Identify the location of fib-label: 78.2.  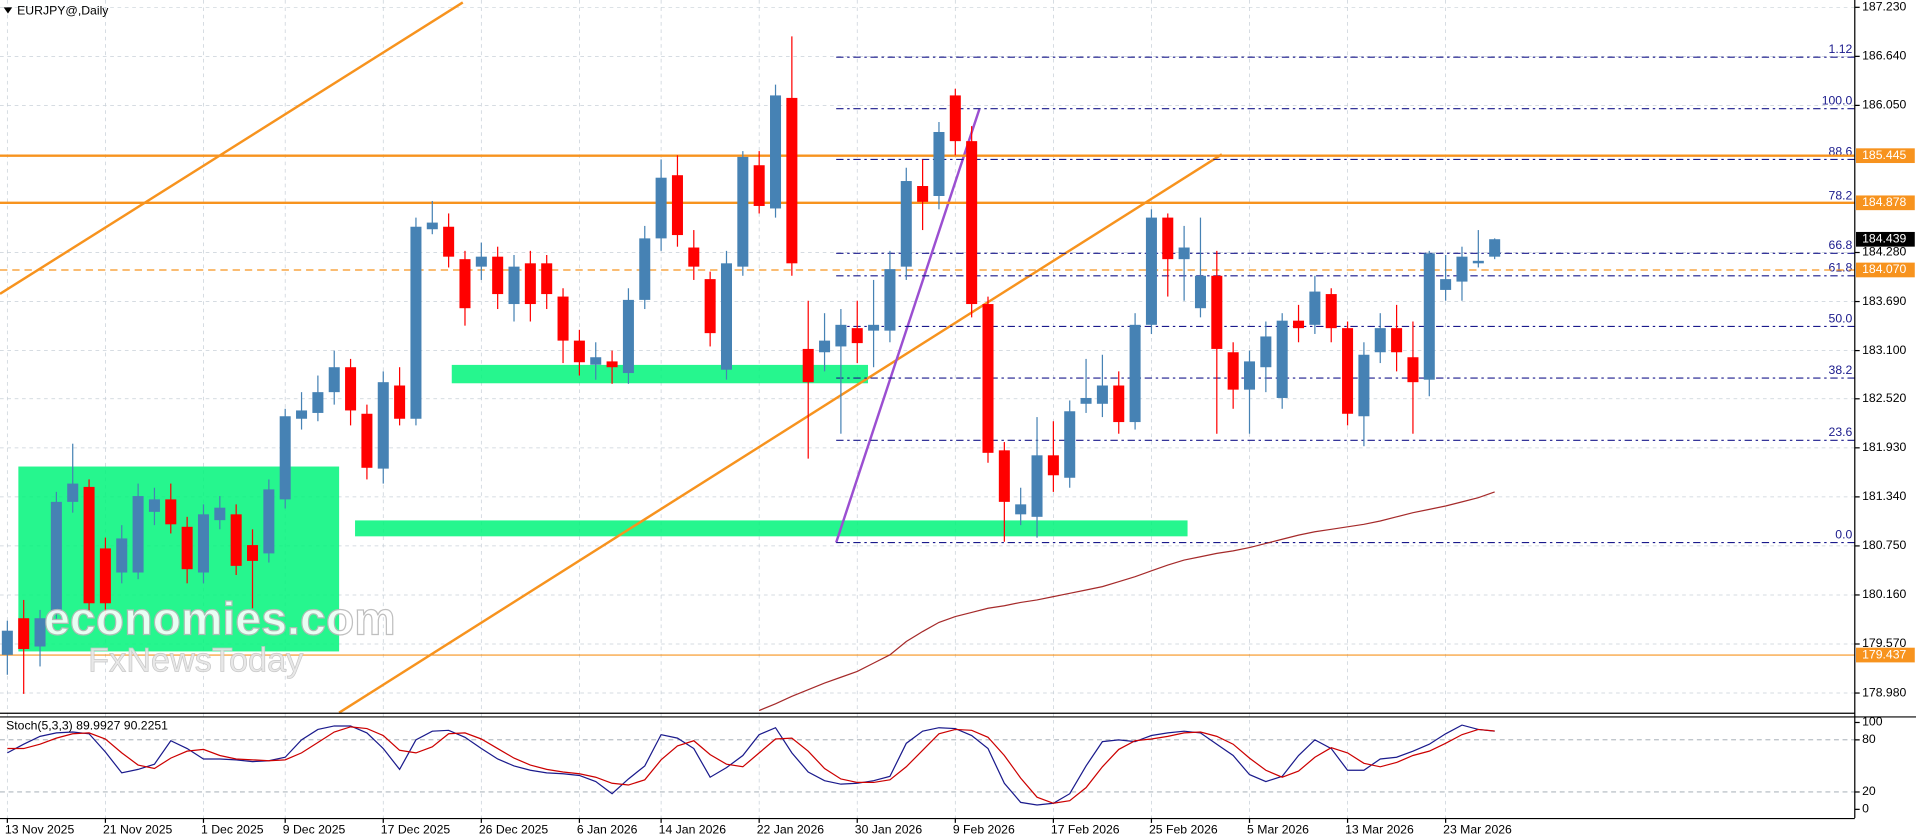
(1841, 195).